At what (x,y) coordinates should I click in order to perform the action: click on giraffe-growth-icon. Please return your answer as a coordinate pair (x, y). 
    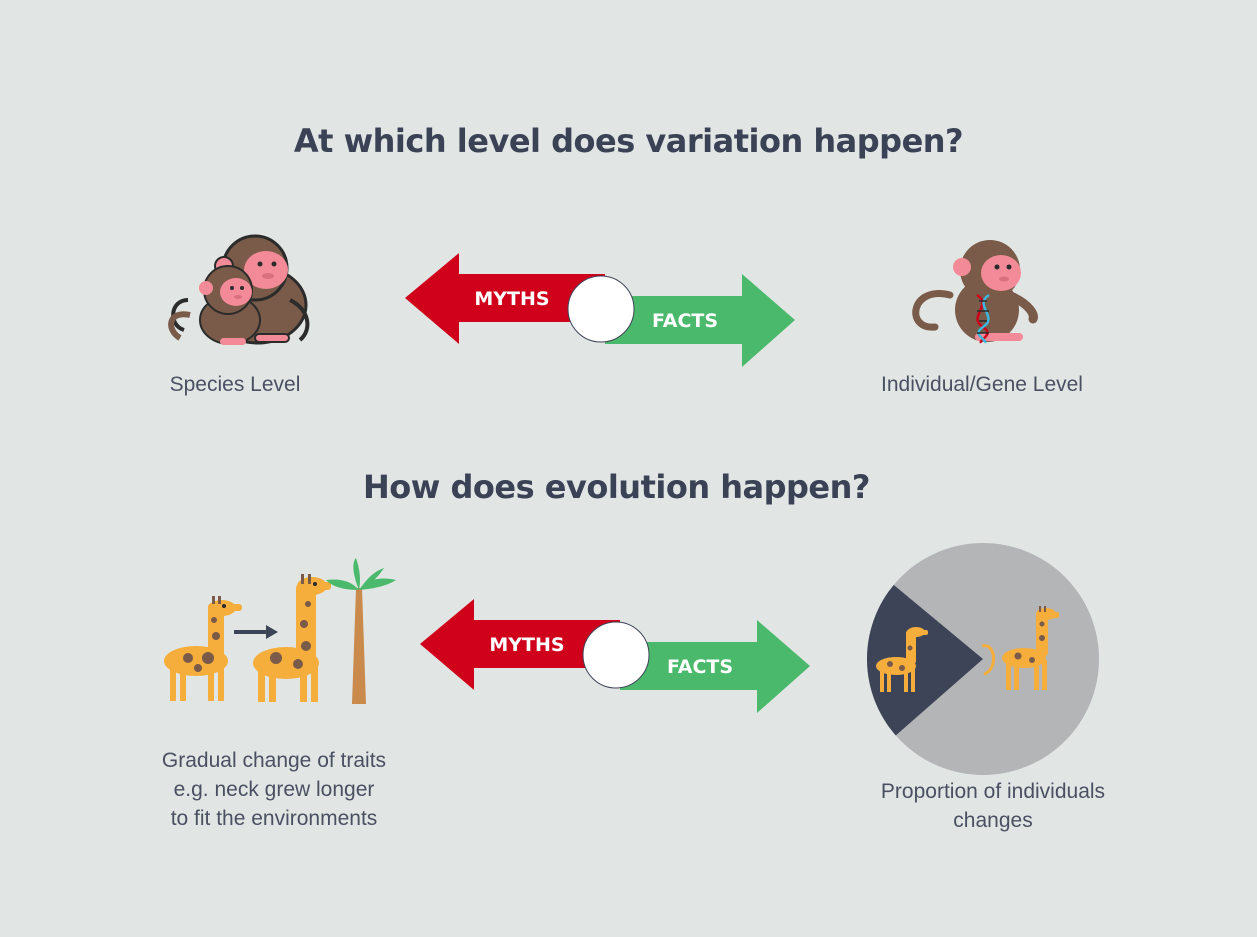
    Looking at the image, I should click on (280, 631).